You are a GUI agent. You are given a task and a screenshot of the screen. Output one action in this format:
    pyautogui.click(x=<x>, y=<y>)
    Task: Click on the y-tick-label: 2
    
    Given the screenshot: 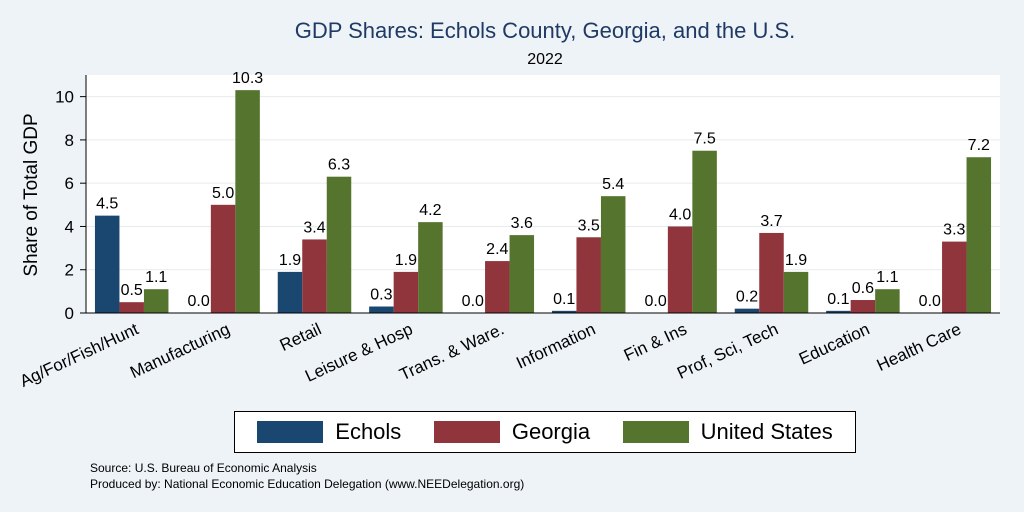 What is the action you would take?
    pyautogui.click(x=69, y=270)
    